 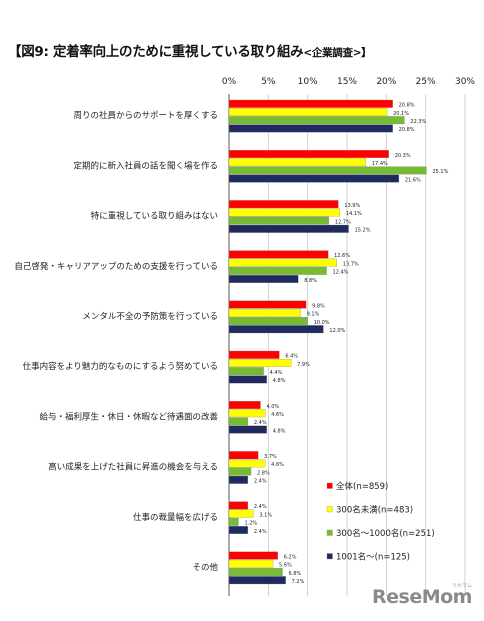 I want to click on data-label: 12.7%, so click(x=343, y=222).